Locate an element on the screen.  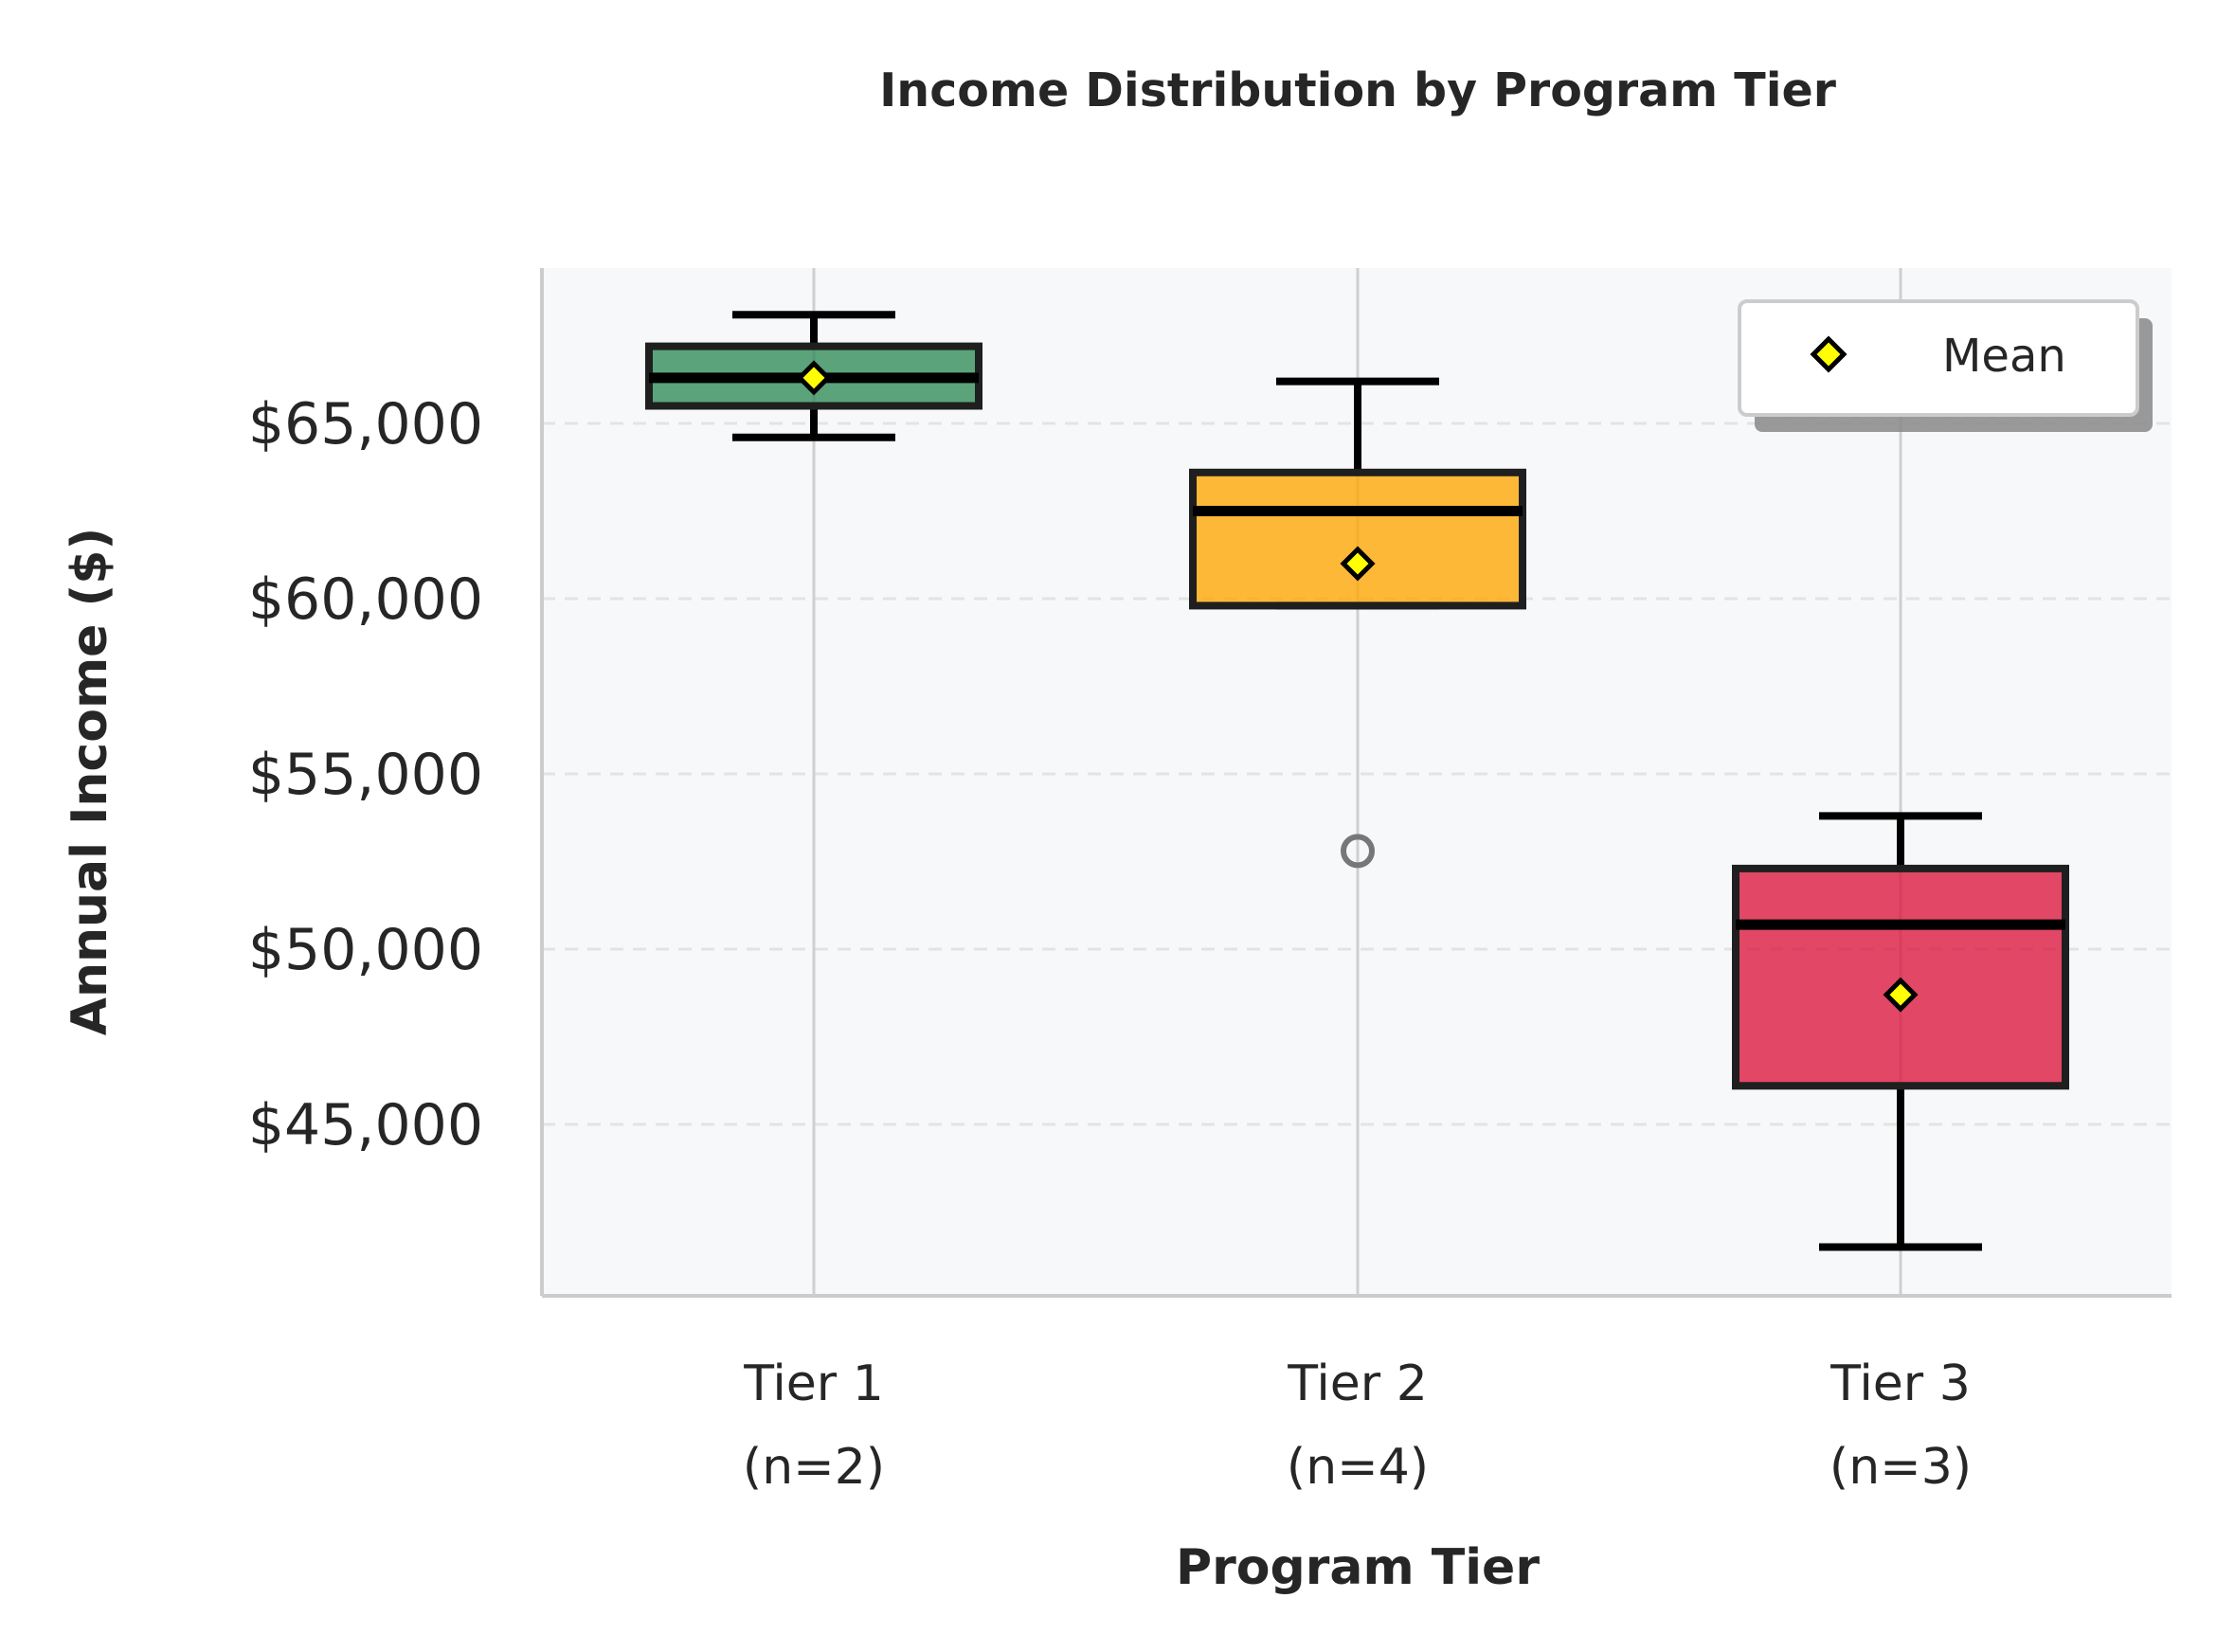
chart-title: Income Distribution by Program Tier is located at coordinates (1358, 90).